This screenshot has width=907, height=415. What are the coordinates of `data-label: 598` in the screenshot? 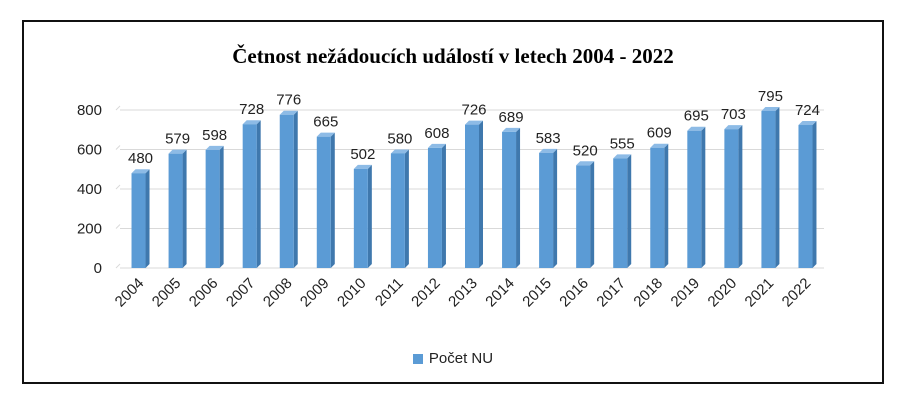 It's located at (214, 135).